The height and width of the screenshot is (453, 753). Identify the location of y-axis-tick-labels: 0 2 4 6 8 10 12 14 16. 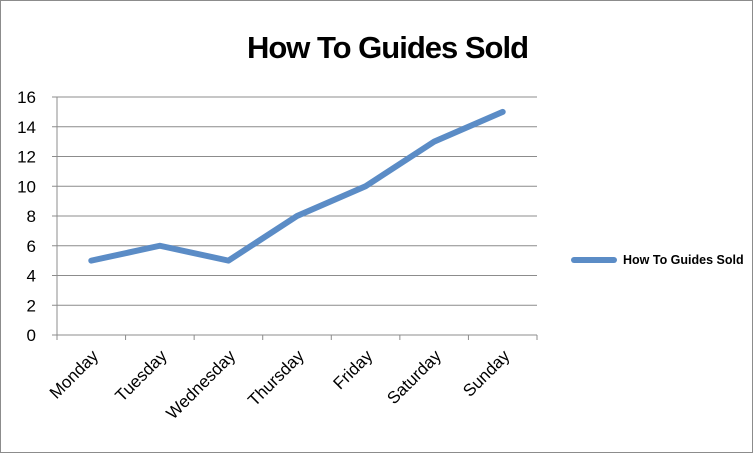
(26, 216).